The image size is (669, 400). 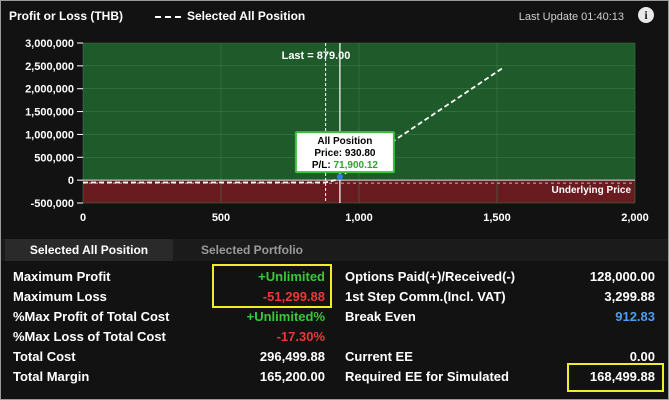 What do you see at coordinates (293, 296) in the screenshot?
I see `max-loss-value: -51,299.88` at bounding box center [293, 296].